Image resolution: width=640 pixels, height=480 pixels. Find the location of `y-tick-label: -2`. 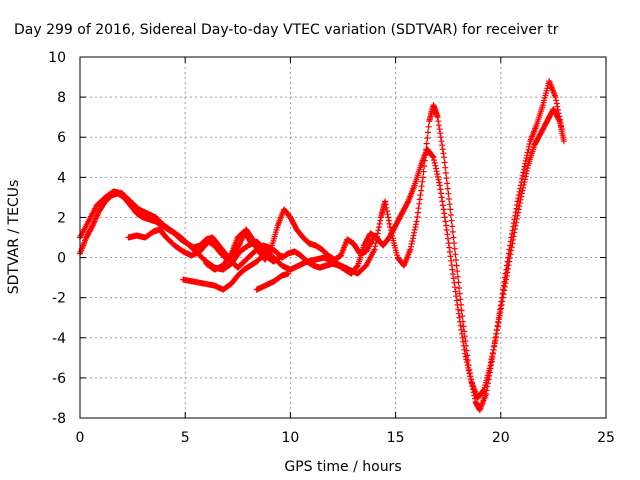

y-tick-label: -2 is located at coordinates (59, 299).